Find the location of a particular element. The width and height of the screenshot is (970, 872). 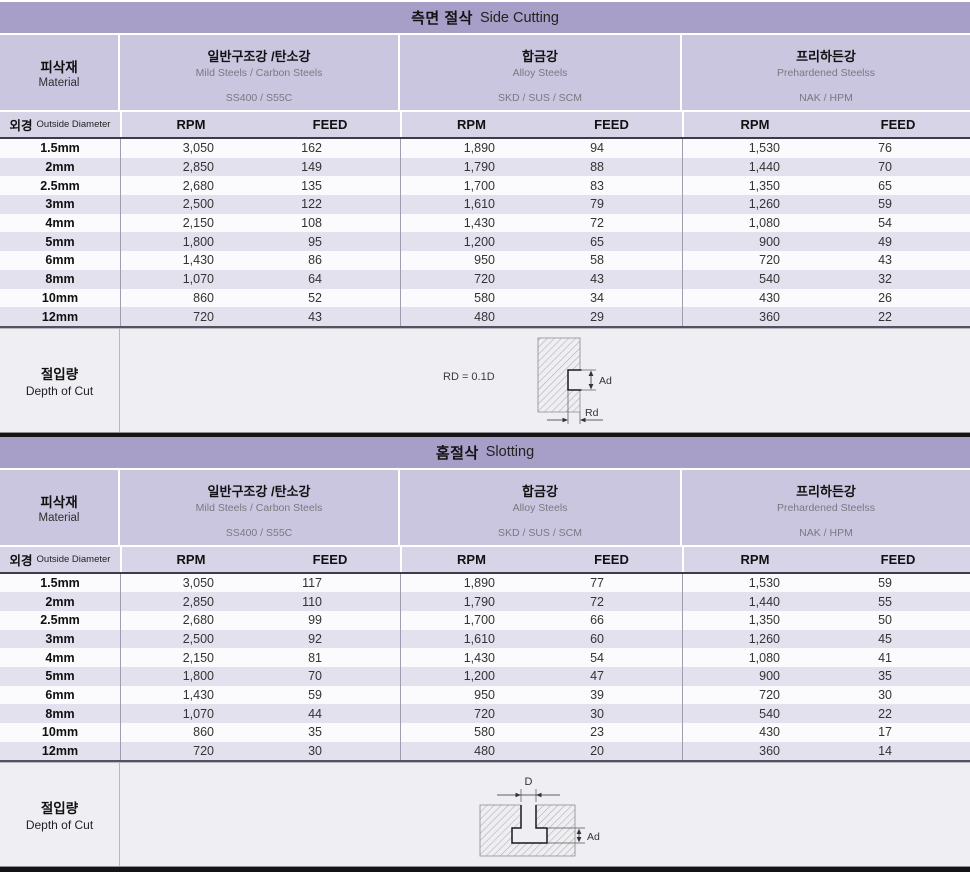

table-row: 6mm 1,430 59 950 39 720 30 is located at coordinates (485, 695).